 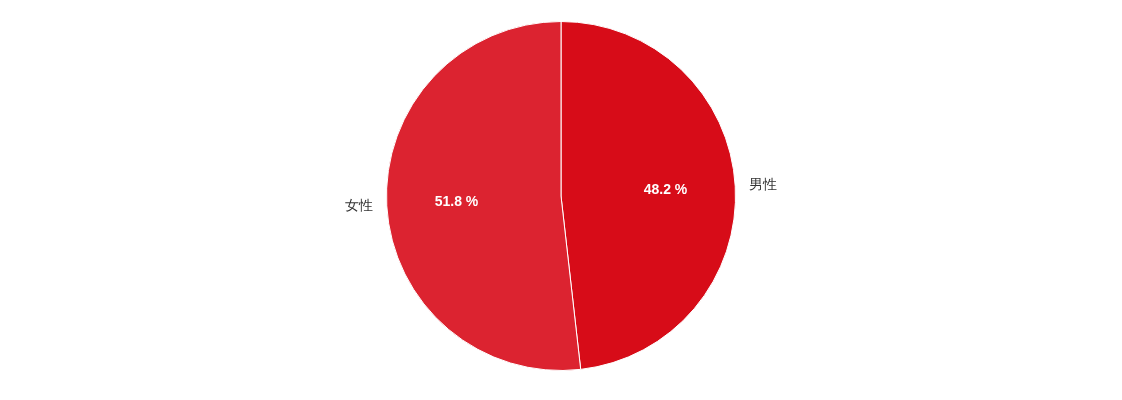 What do you see at coordinates (665, 188) in the screenshot?
I see `data-label: 48.2 %` at bounding box center [665, 188].